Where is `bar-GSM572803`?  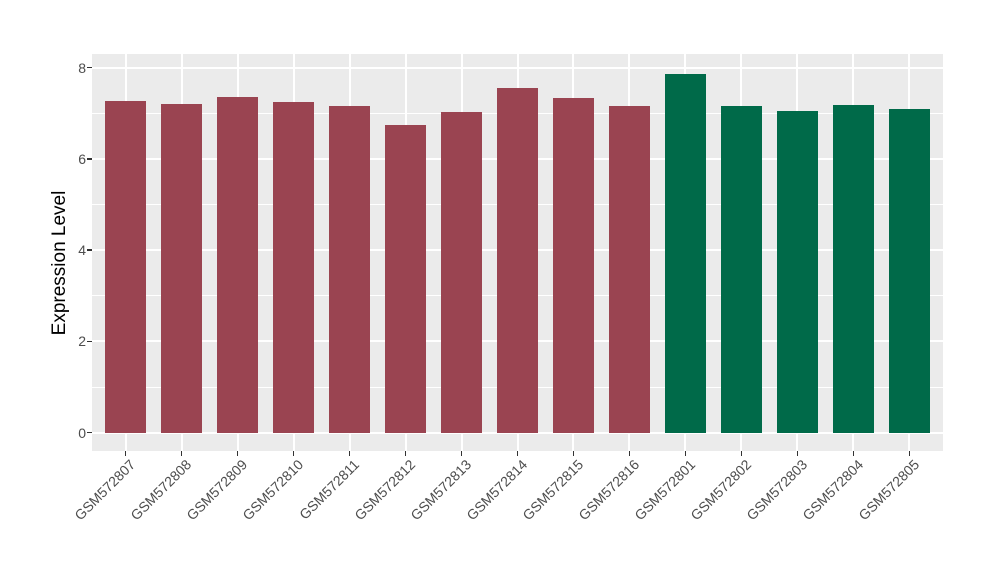
bar-GSM572803 is located at coordinates (797, 272).